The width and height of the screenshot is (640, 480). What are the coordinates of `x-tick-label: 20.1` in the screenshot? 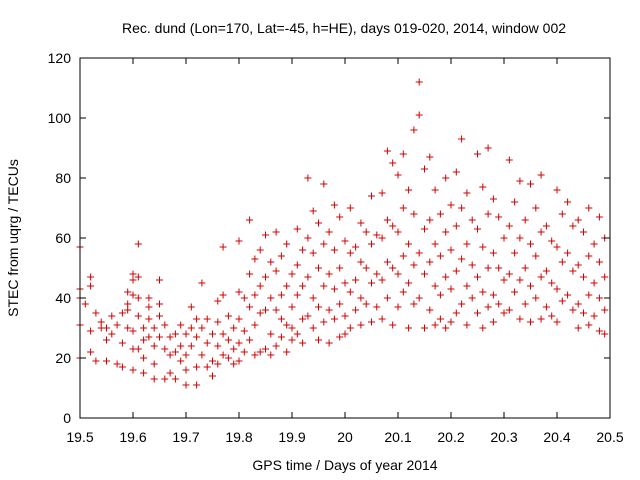 It's located at (397, 437).